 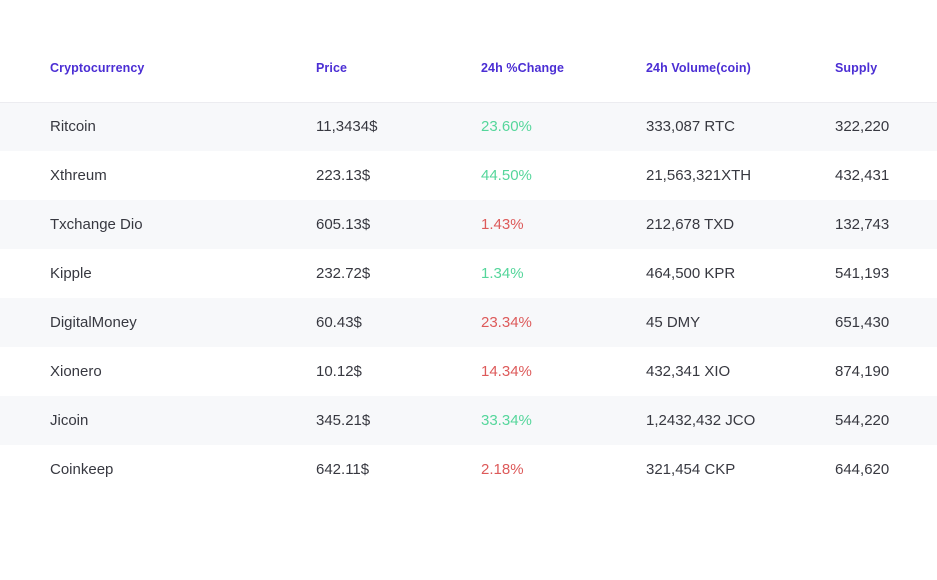 I want to click on coin-24h-volume: 1,2432,432 JCO, so click(x=701, y=420).